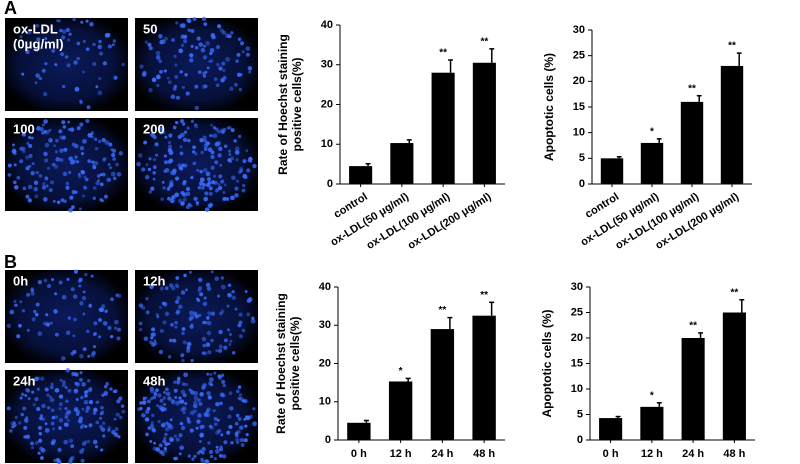 This screenshot has height=464, width=800. Describe the element at coordinates (281, 363) in the screenshot. I see `y-axis-label: Rate of Hoechst staining` at that location.